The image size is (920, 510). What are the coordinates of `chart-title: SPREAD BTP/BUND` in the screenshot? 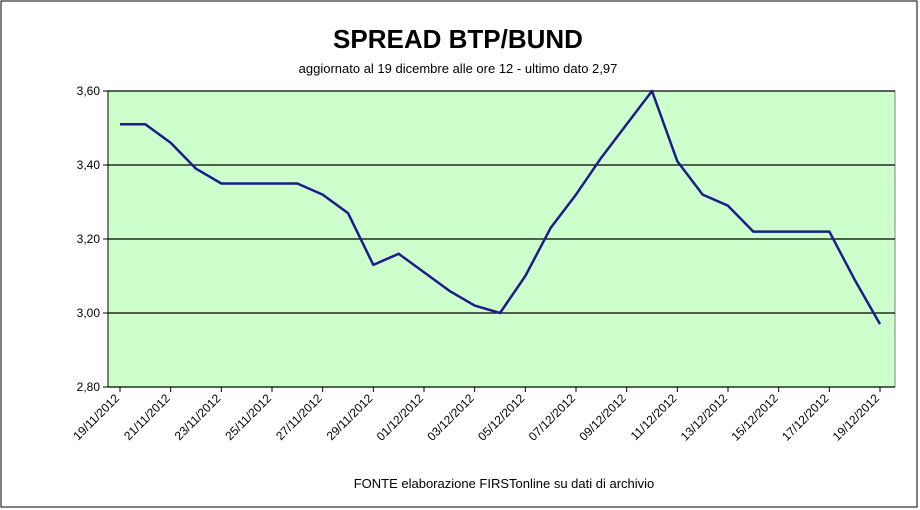 It's located at (458, 39).